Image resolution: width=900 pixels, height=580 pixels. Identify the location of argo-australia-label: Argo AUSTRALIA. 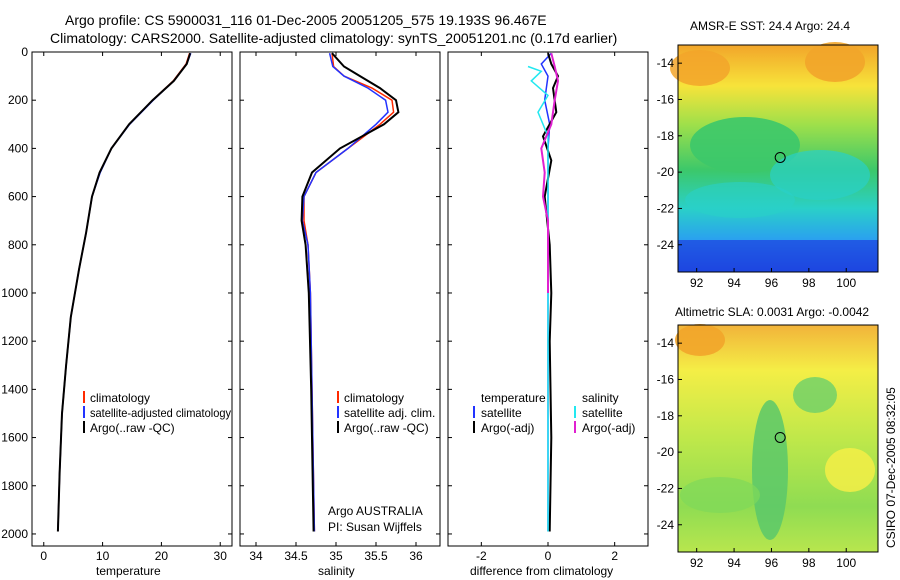
(375, 511).